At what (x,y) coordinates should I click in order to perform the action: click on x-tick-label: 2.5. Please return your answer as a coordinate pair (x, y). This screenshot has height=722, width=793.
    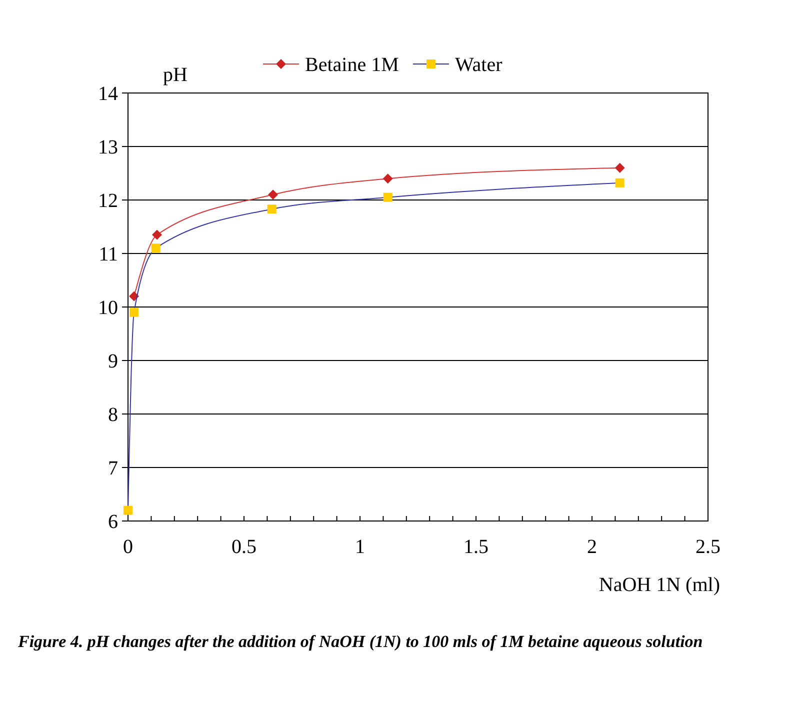
    Looking at the image, I should click on (708, 547).